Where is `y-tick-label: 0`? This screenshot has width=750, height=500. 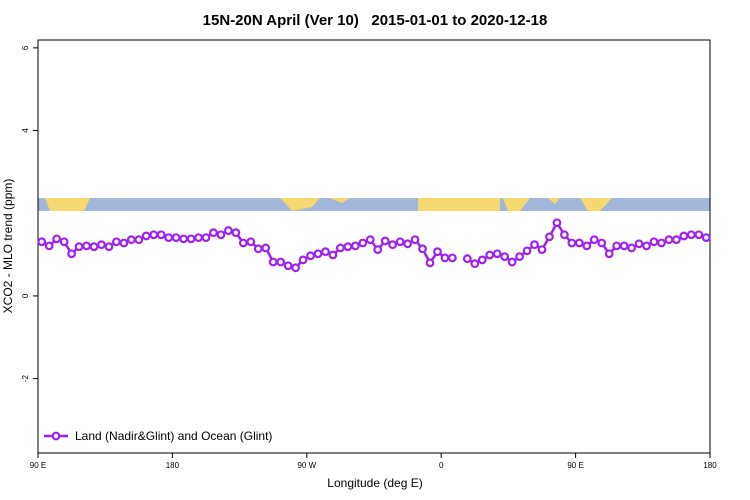
y-tick-label: 0 is located at coordinates (25, 295).